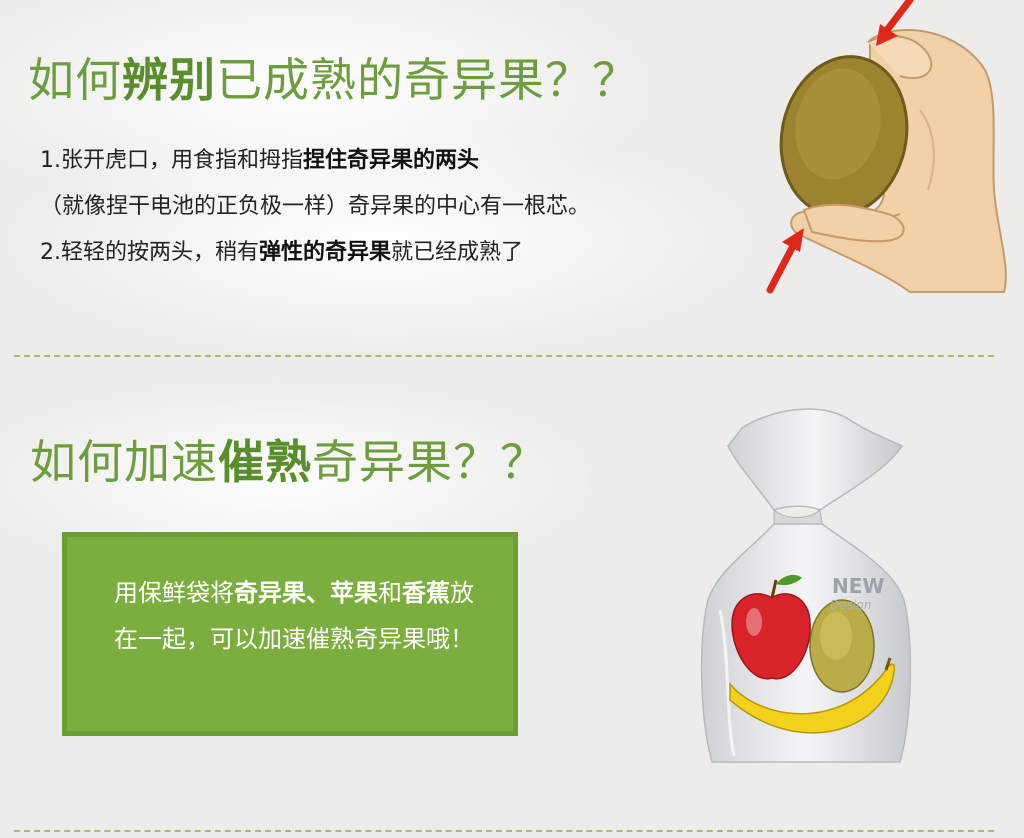 Image resolution: width=1024 pixels, height=838 pixels. I want to click on step-2-line: 2.轻轻的按两头，稍有弹性的奇异果就已经成熟了, so click(400, 253).